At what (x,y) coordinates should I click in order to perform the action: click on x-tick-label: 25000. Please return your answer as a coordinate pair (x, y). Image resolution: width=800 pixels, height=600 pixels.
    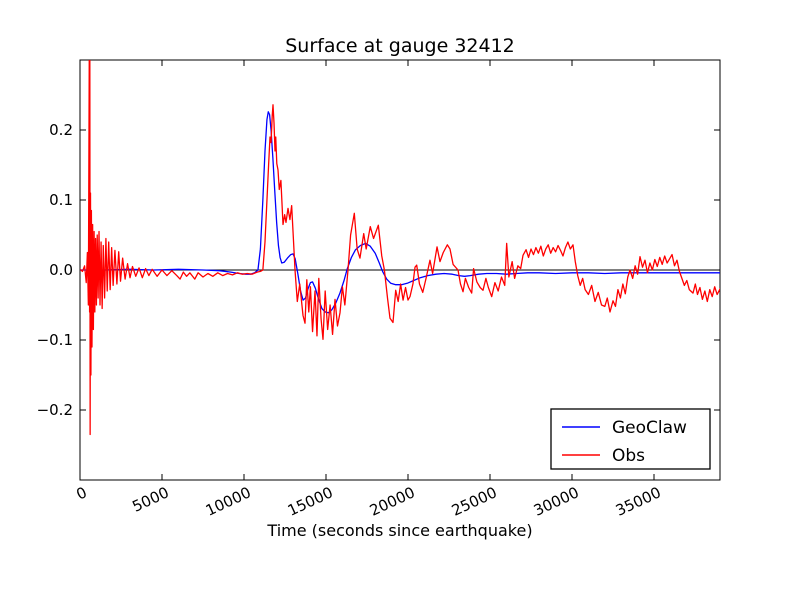
    Looking at the image, I should click on (474, 501).